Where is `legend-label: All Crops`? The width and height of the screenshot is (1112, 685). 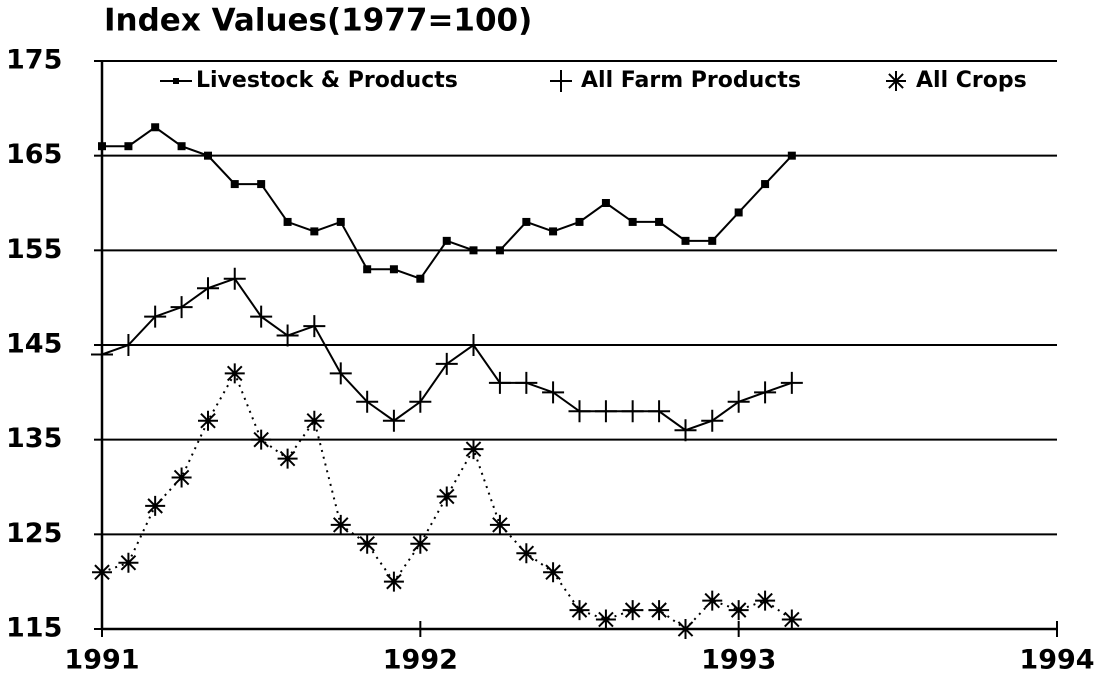
legend-label: All Crops is located at coordinates (971, 80).